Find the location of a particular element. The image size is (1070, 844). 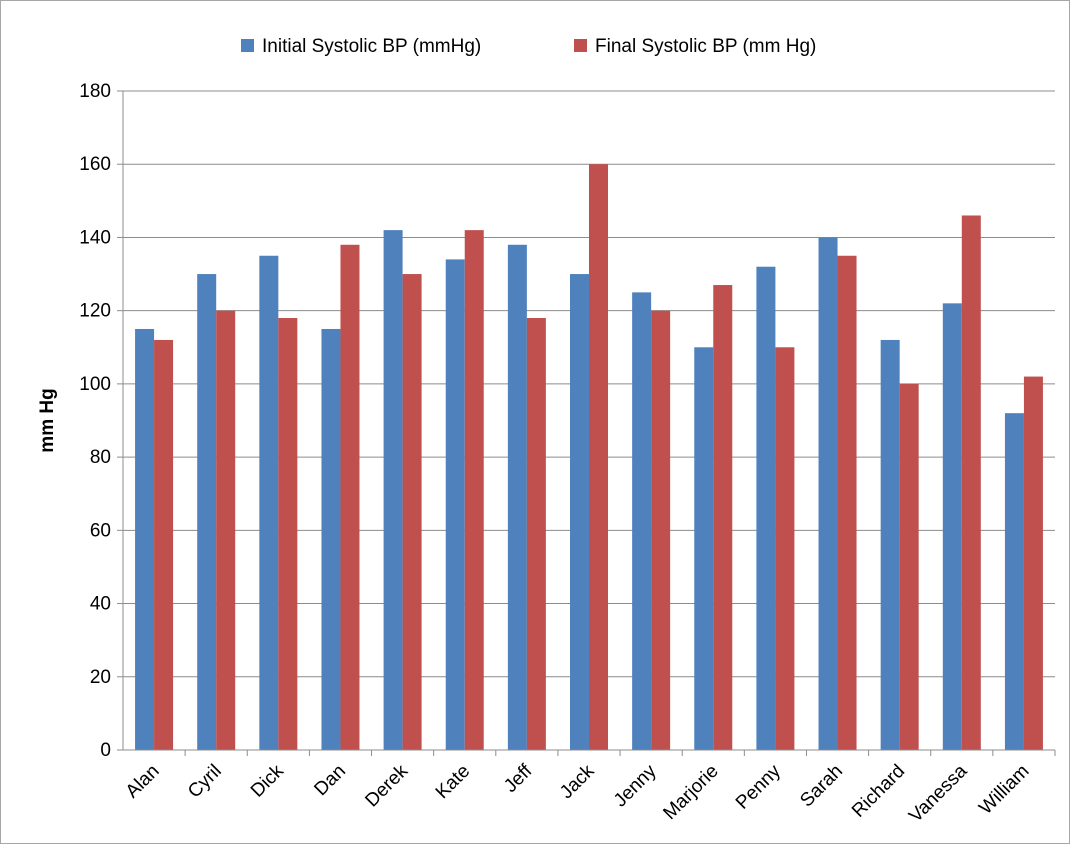

bar-final-kate is located at coordinates (474, 490).